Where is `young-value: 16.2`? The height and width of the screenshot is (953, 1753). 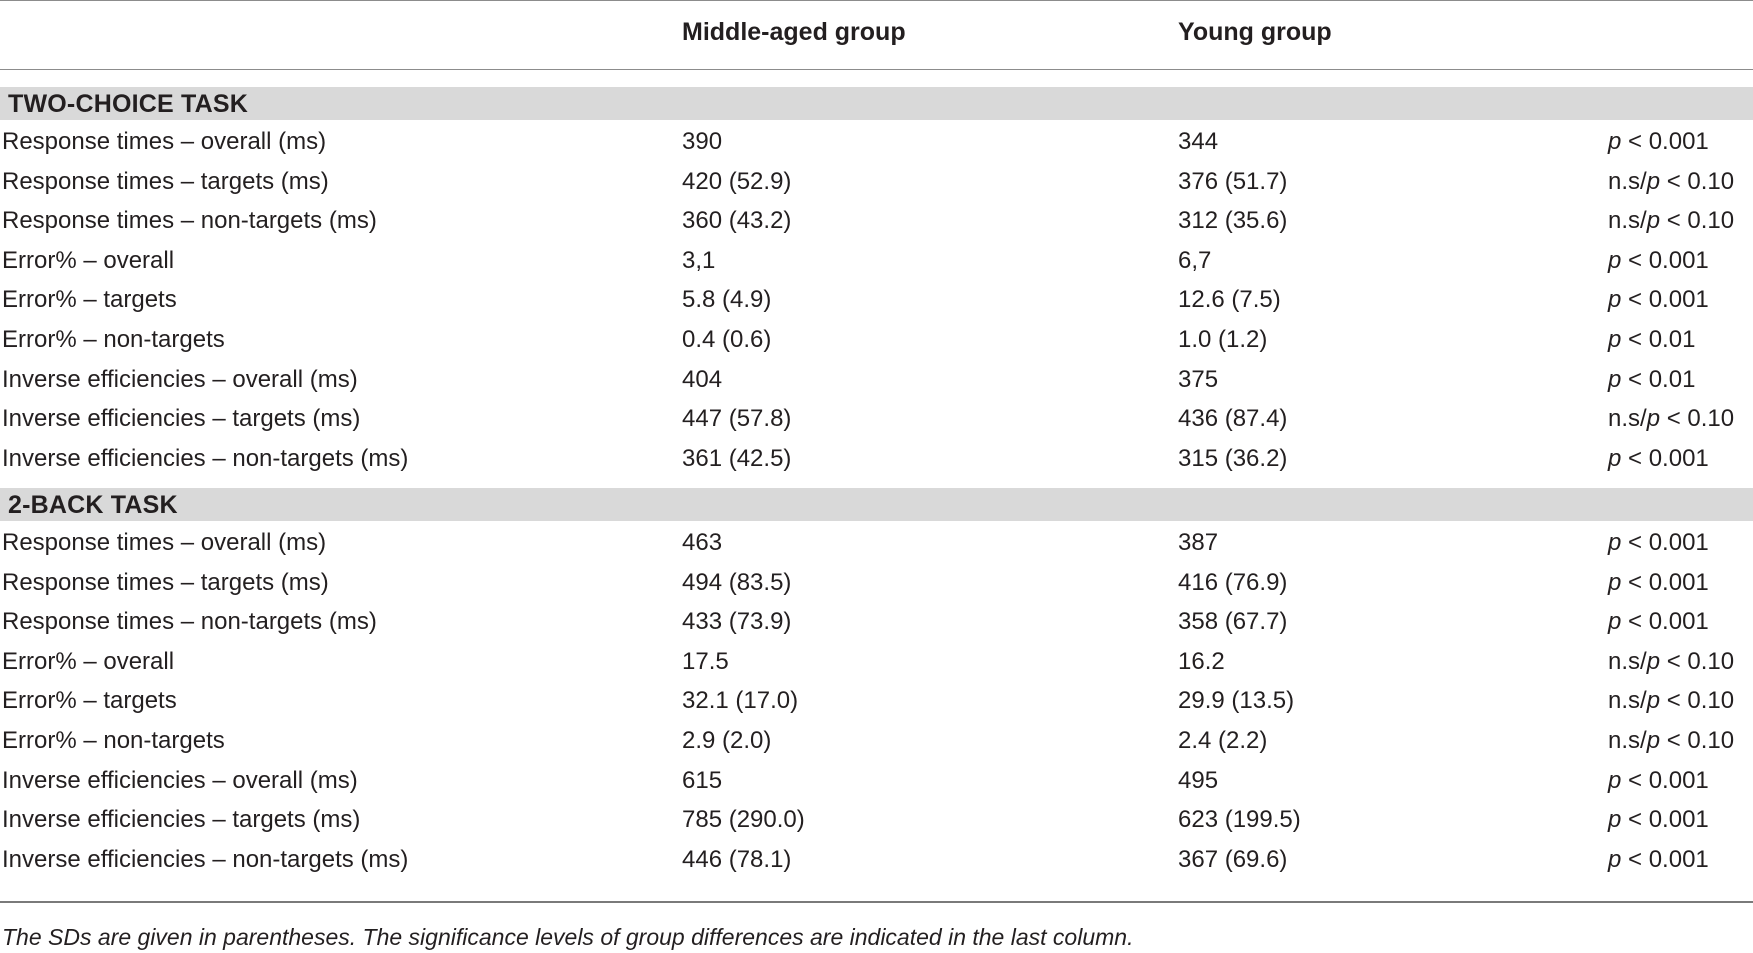 young-value: 16.2 is located at coordinates (1201, 661).